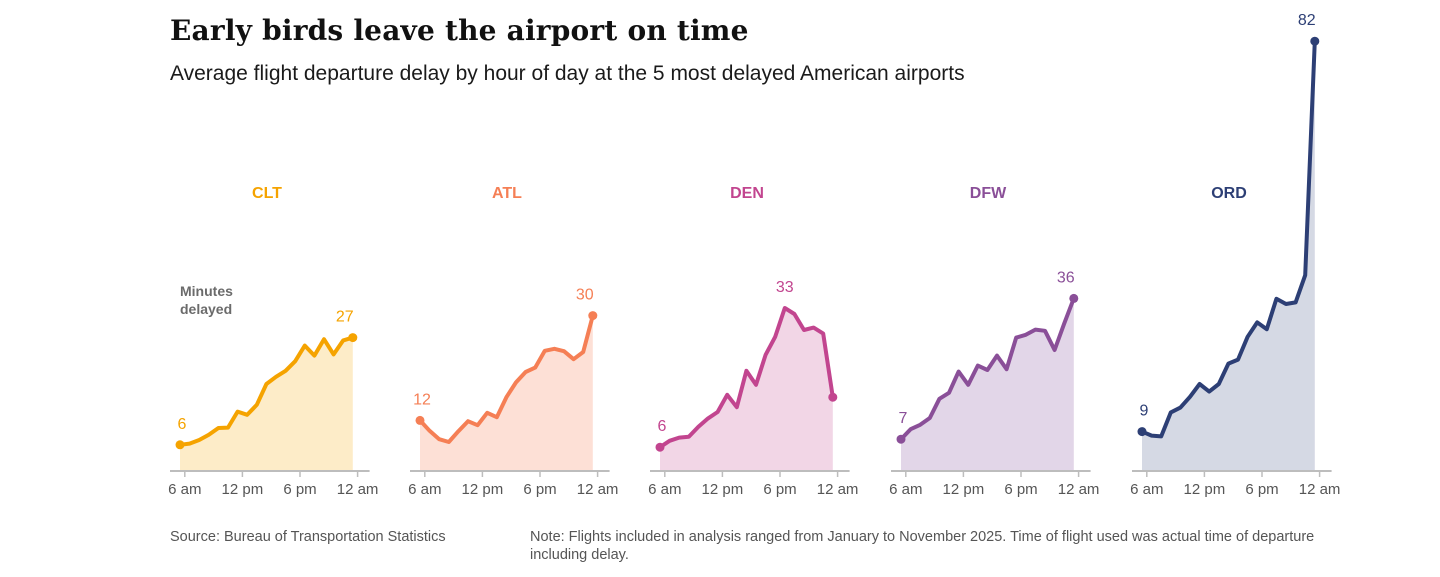  I want to click on chart-title: Early birds leave the airport on time, so click(459, 30).